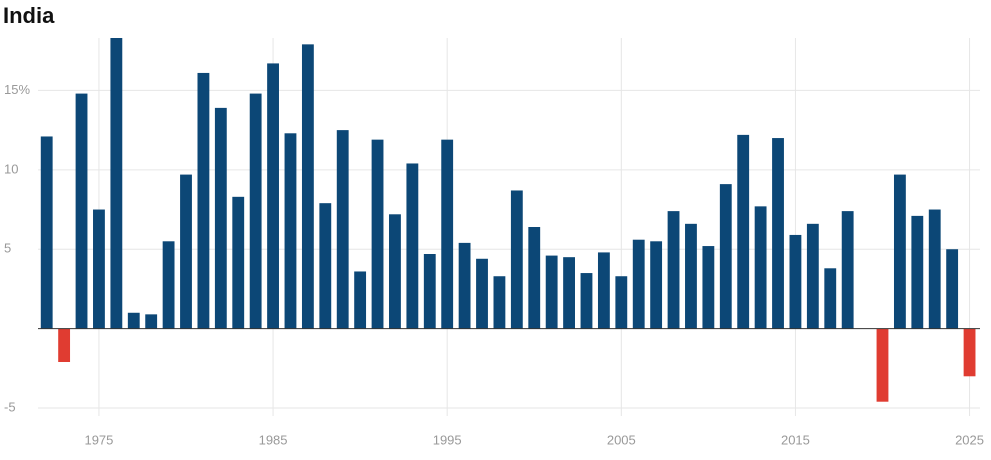 The width and height of the screenshot is (991, 460). I want to click on x-tick-label: 2005, so click(621, 439).